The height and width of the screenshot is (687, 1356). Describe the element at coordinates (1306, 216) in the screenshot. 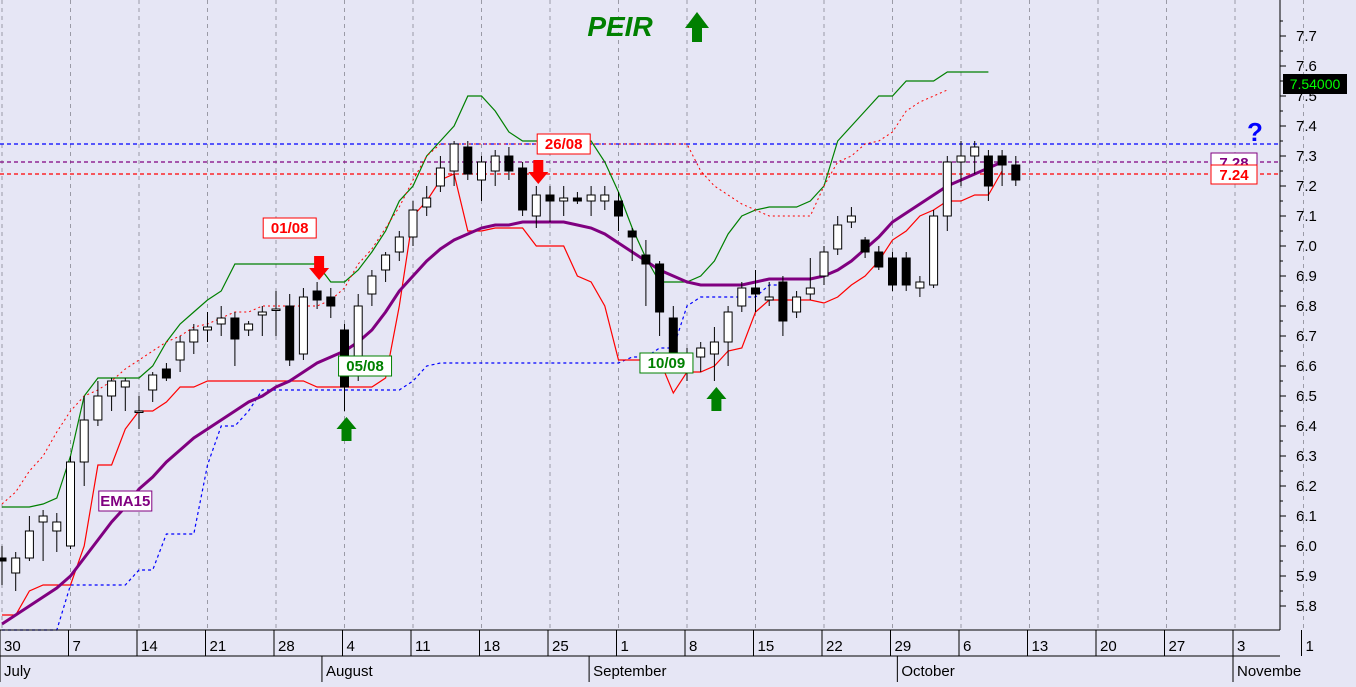

I see `price-tick-label: 7.1` at that location.